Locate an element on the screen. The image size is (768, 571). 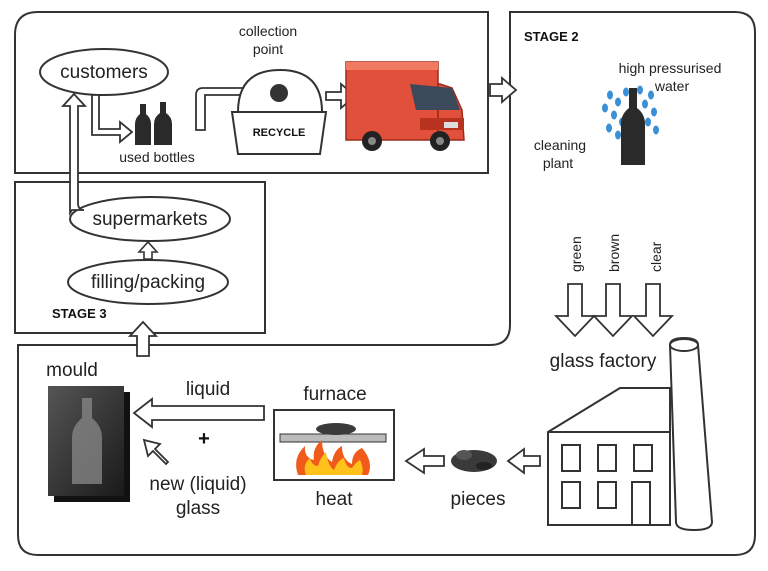
customers-to-bottles-arrow is located at coordinates (112, 119).